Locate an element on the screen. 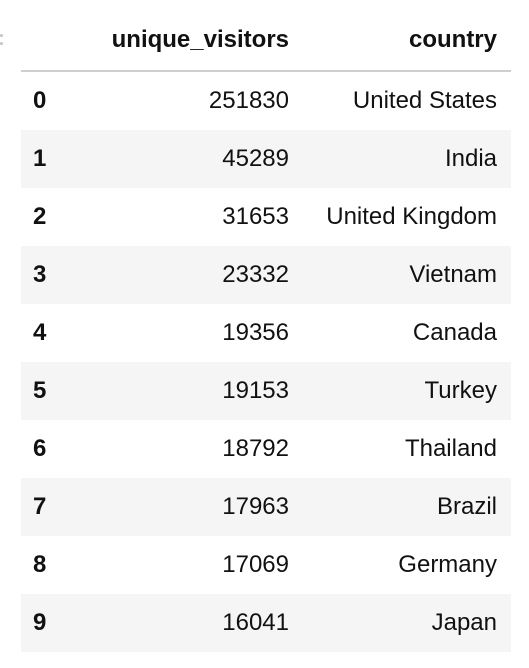 The height and width of the screenshot is (668, 529). unique-visitors-cell: 18792 is located at coordinates (255, 448).